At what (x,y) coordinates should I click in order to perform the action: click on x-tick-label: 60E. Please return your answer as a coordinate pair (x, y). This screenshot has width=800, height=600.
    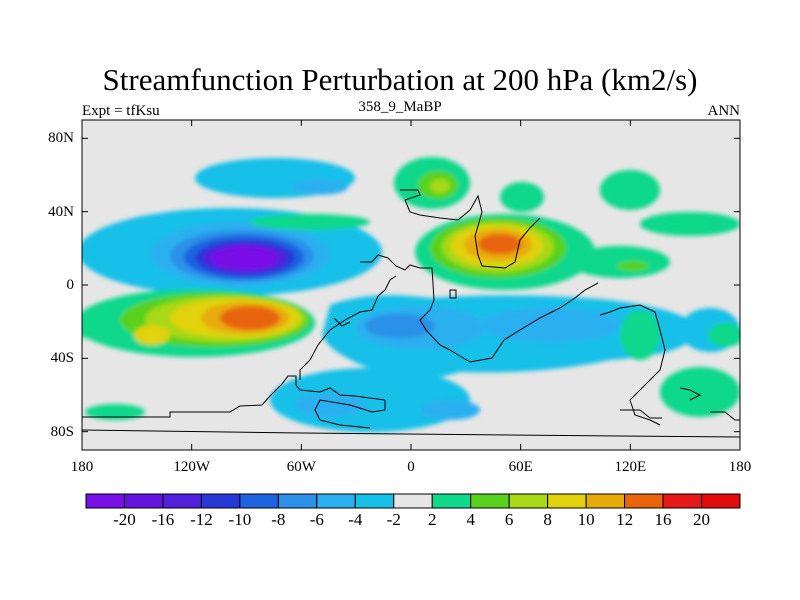
    Looking at the image, I should click on (520, 467).